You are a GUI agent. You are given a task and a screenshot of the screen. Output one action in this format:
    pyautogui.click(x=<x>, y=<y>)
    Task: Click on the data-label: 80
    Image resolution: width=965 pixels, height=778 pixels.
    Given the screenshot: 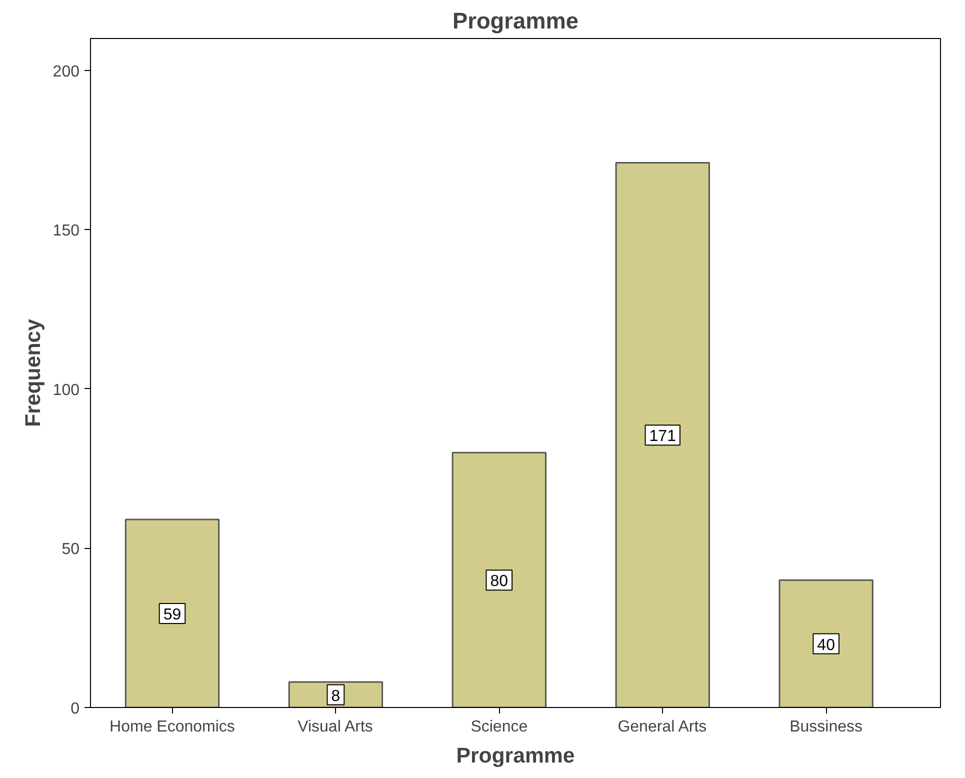 What is the action you would take?
    pyautogui.click(x=499, y=581)
    